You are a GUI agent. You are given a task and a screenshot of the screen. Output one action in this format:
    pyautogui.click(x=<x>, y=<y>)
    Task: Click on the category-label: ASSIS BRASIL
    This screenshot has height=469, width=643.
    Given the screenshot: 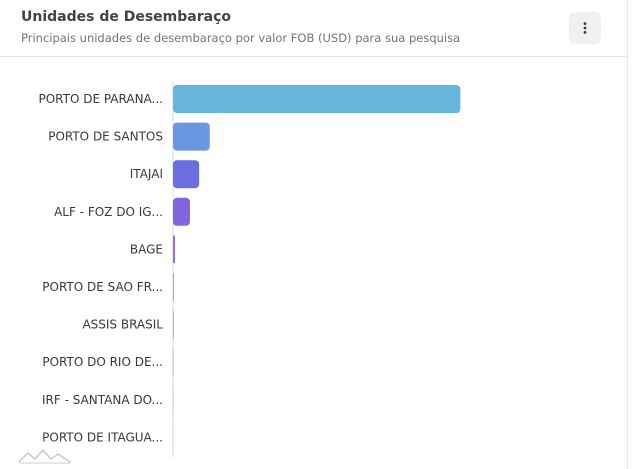 What is the action you would take?
    pyautogui.click(x=122, y=325)
    